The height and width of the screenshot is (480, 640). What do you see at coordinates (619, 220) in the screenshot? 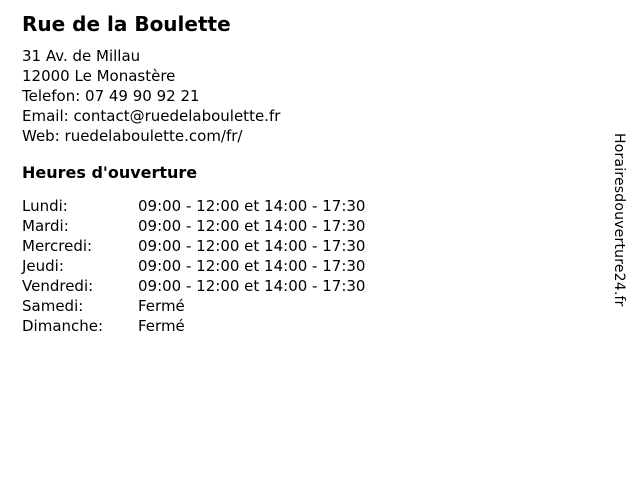
I see `site-watermark: Horairesdouverture24.fr` at bounding box center [619, 220].